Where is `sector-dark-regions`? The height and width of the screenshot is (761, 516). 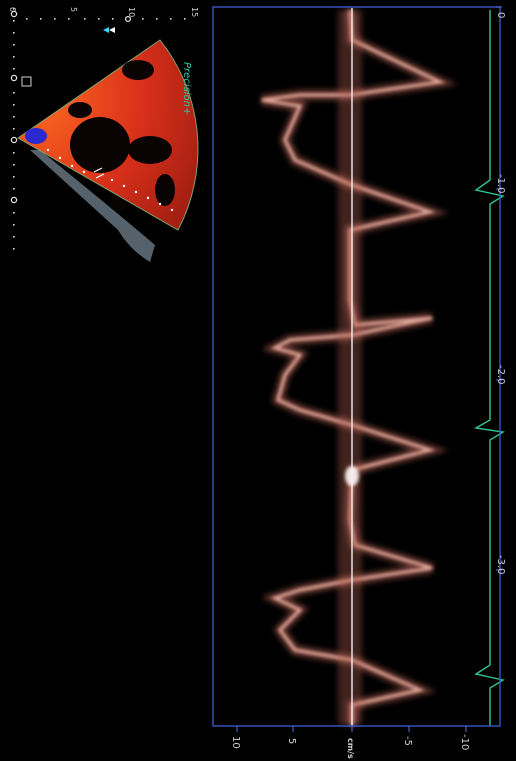 sector-dark-regions is located at coordinates (121, 135).